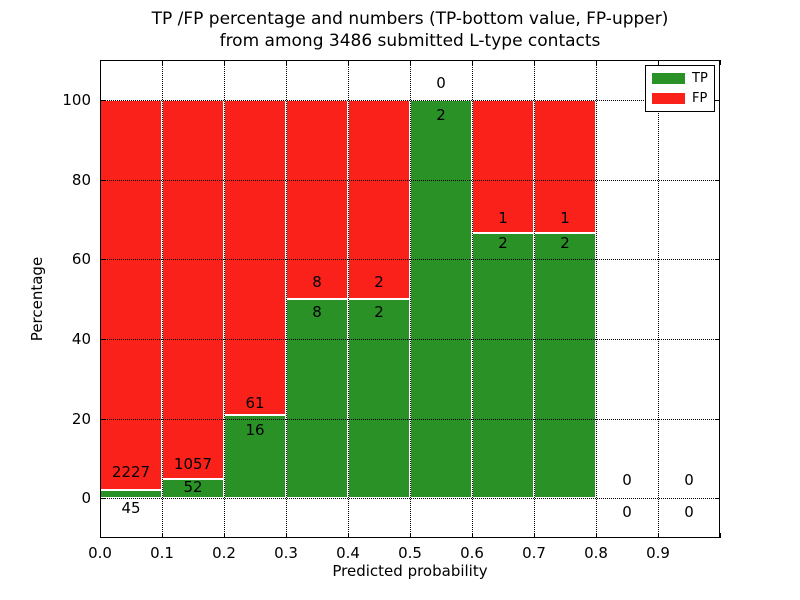 This screenshot has height=600, width=800. Describe the element at coordinates (86, 498) in the screenshot. I see `y-tick-label: 0` at that location.